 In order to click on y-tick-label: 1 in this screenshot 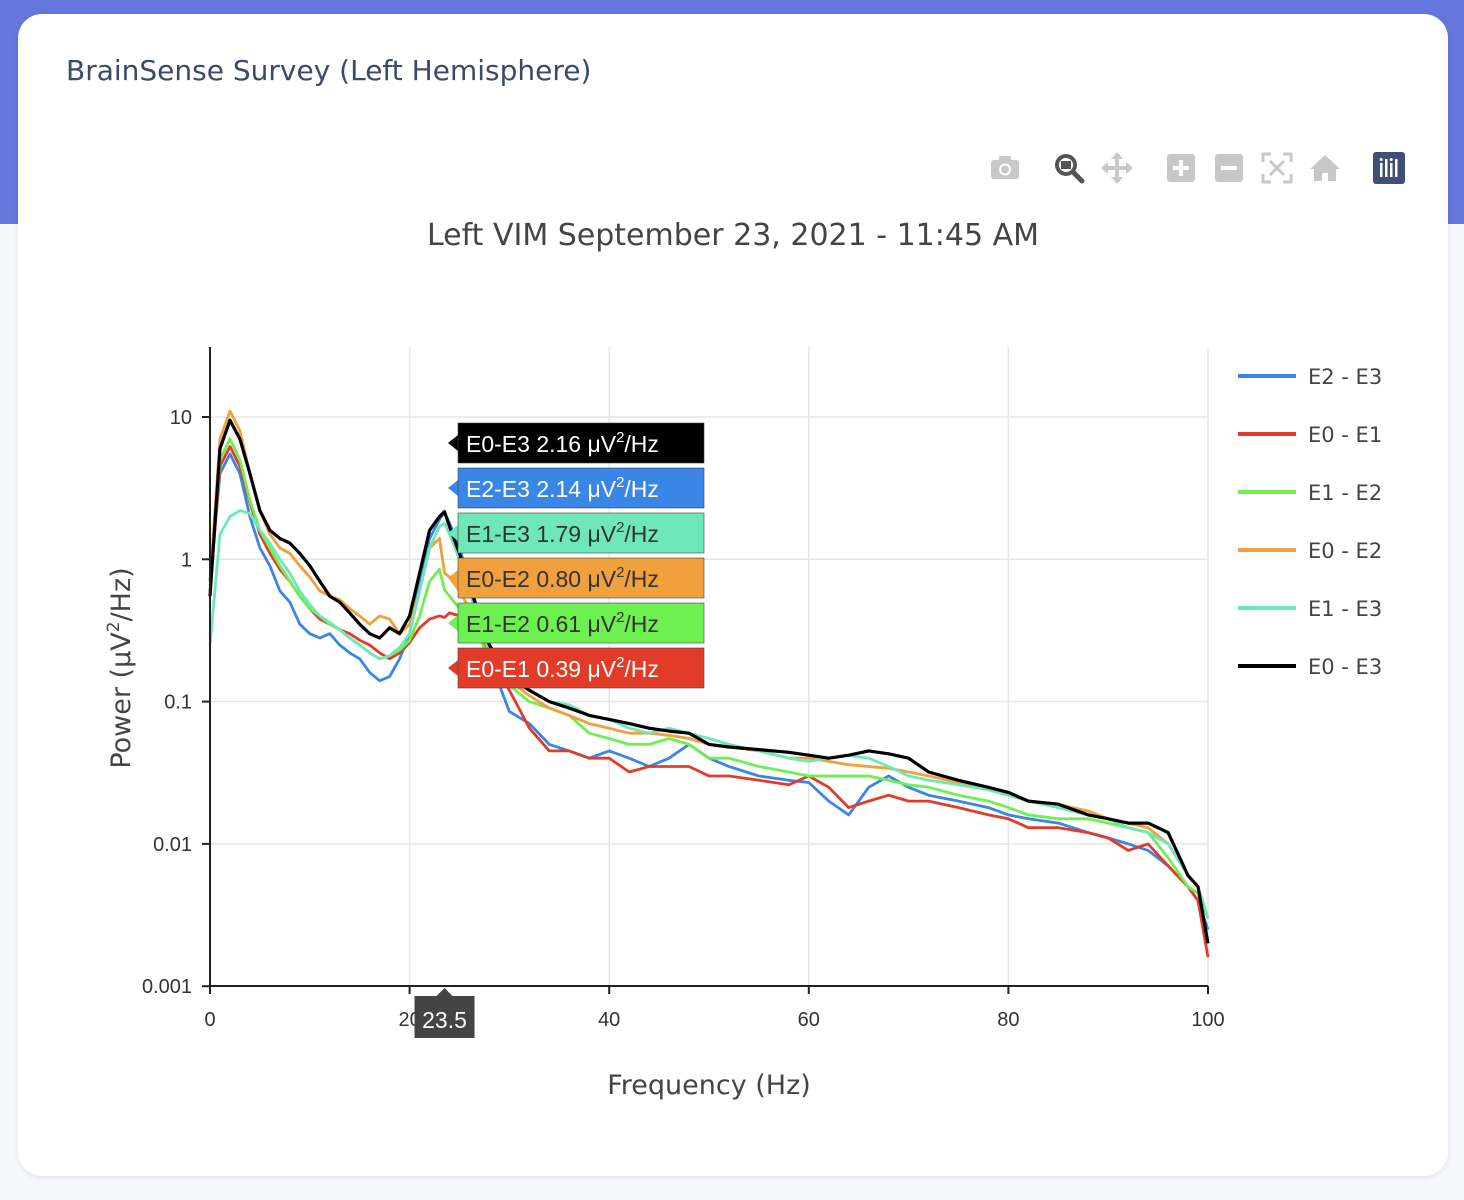, I will do `click(186, 560)`.